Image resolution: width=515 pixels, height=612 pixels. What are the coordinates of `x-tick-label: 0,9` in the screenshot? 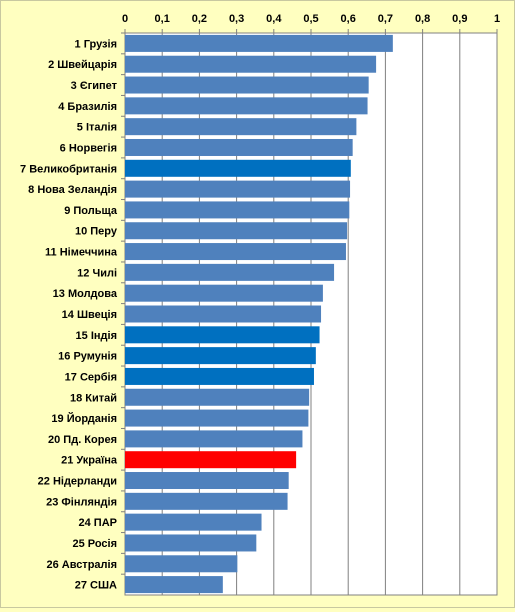 It's located at (459, 19).